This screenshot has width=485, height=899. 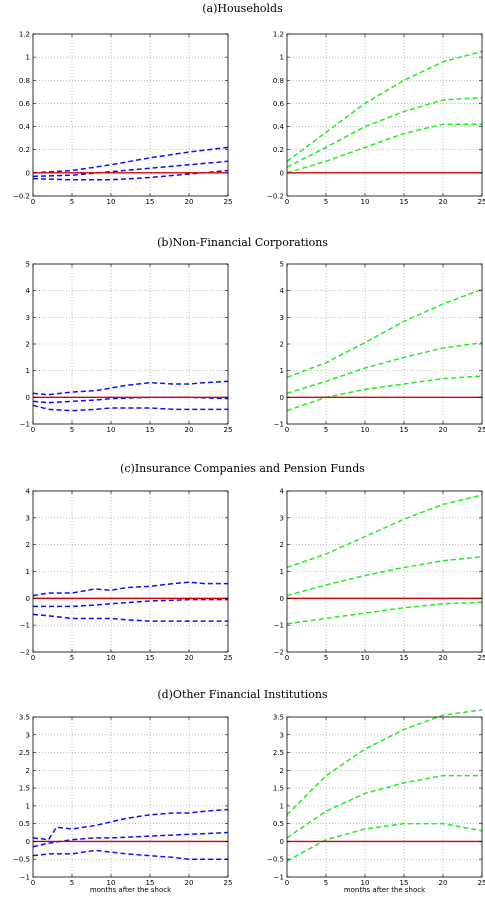 What do you see at coordinates (278, 824) in the screenshot?
I see `y-tick-label: 0.5` at bounding box center [278, 824].